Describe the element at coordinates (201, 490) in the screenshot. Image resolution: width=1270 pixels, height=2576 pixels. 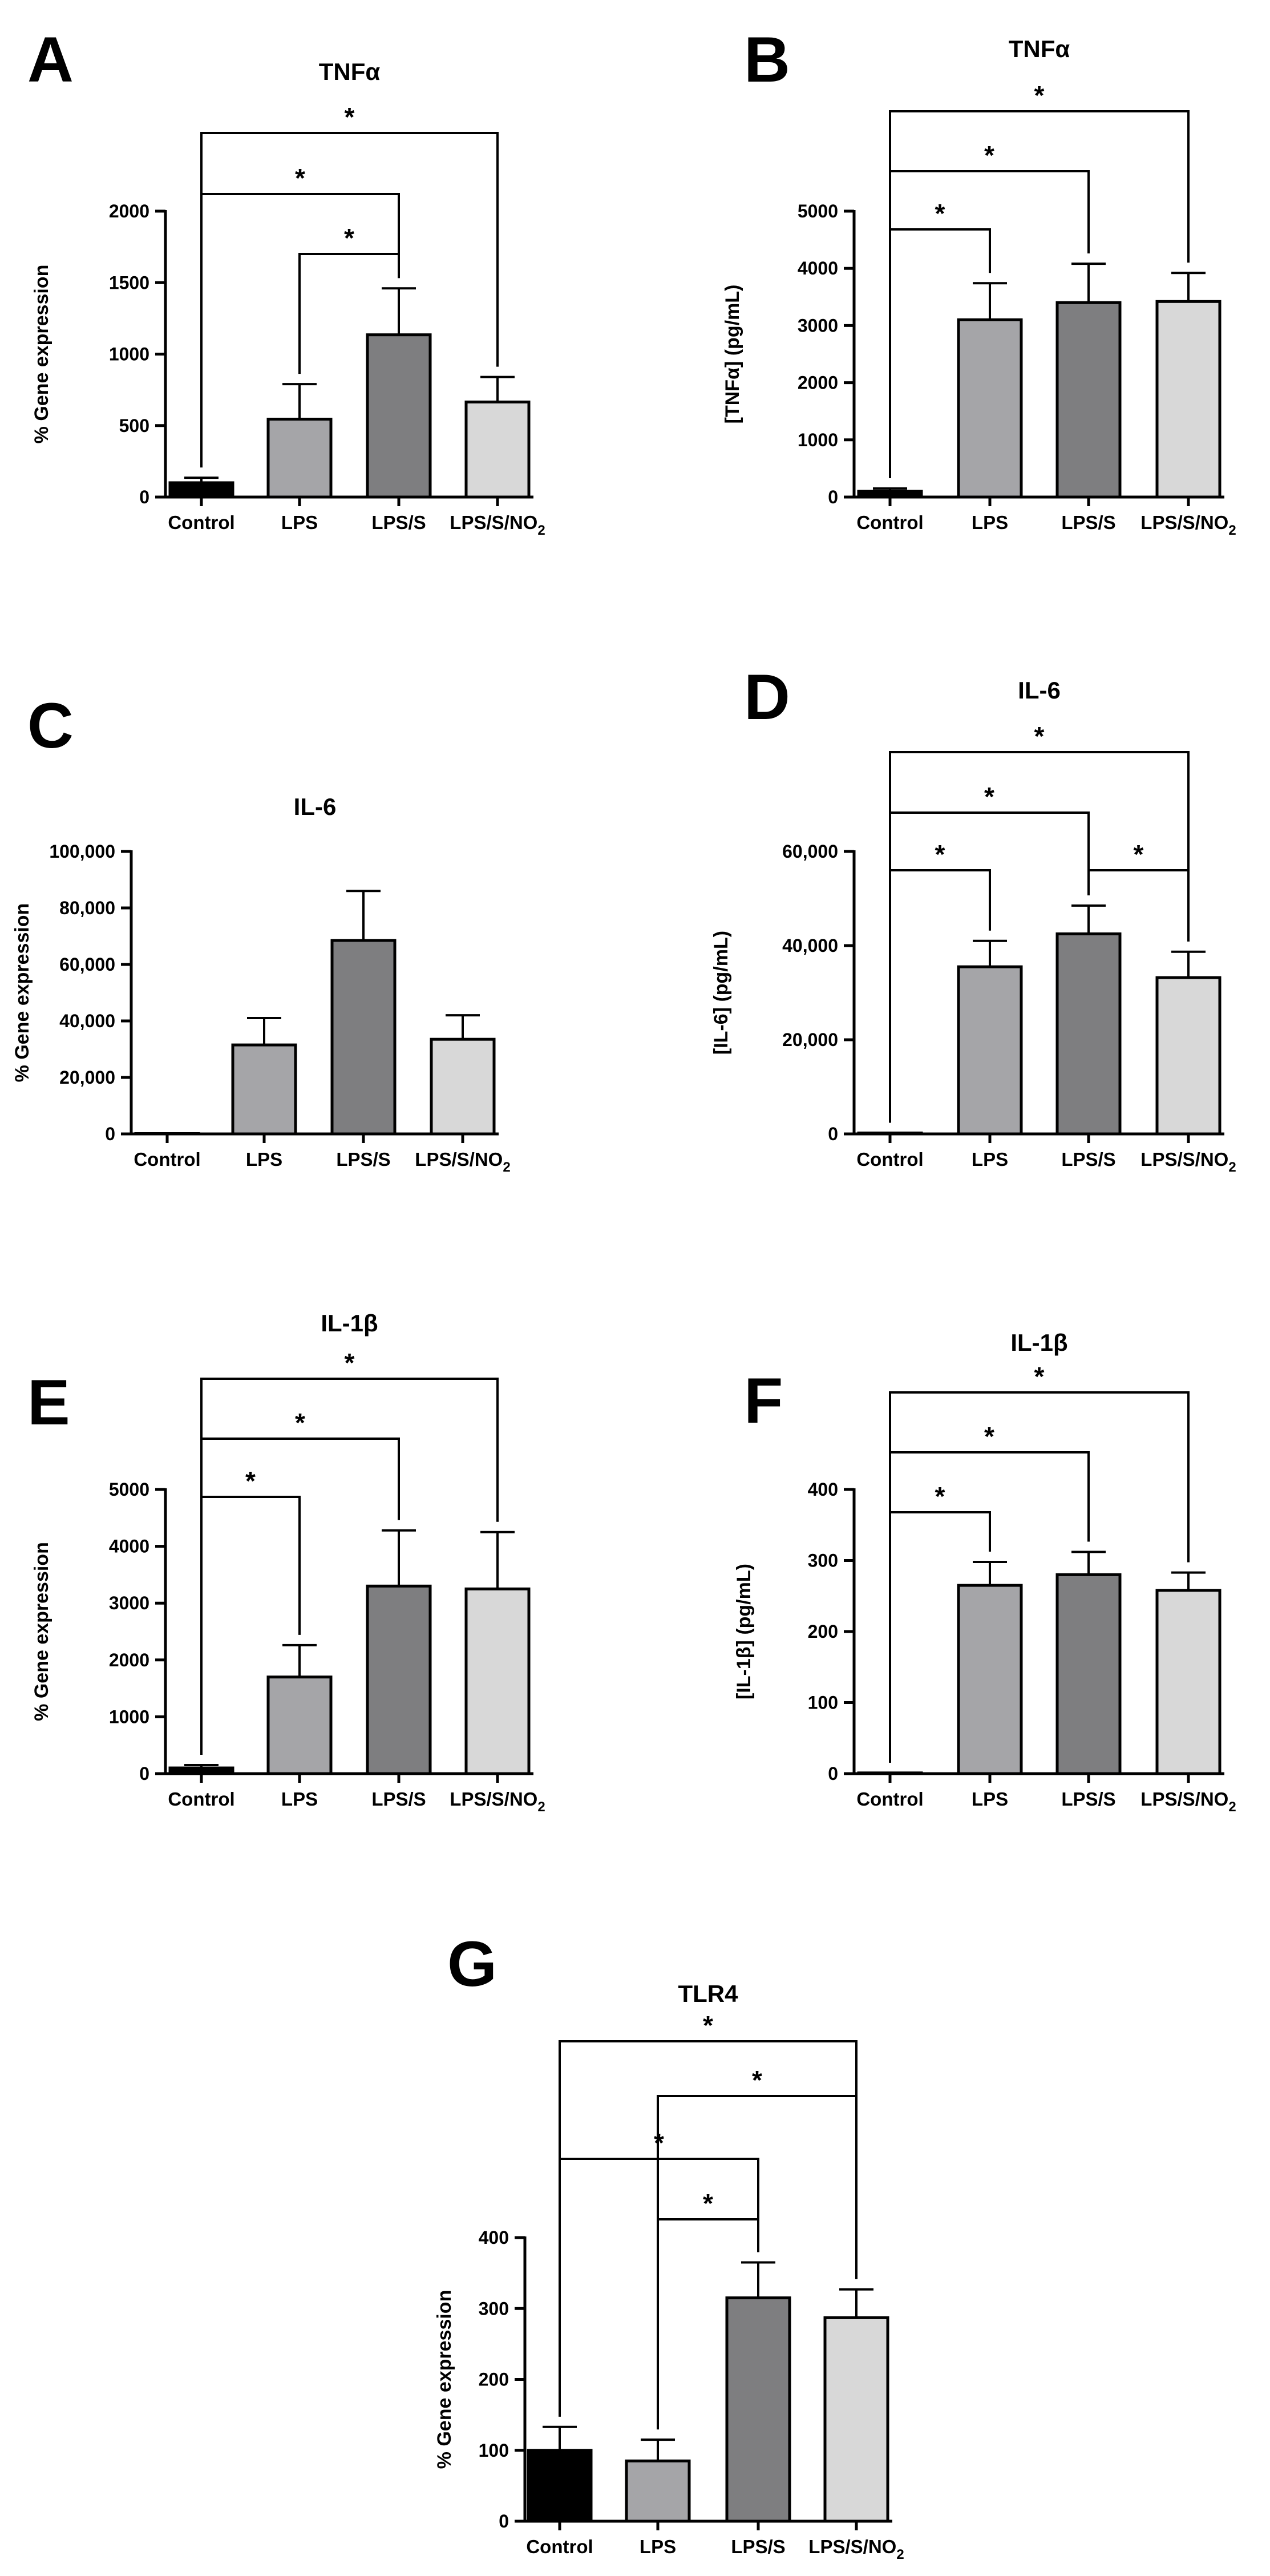
I see `bar-control` at that location.